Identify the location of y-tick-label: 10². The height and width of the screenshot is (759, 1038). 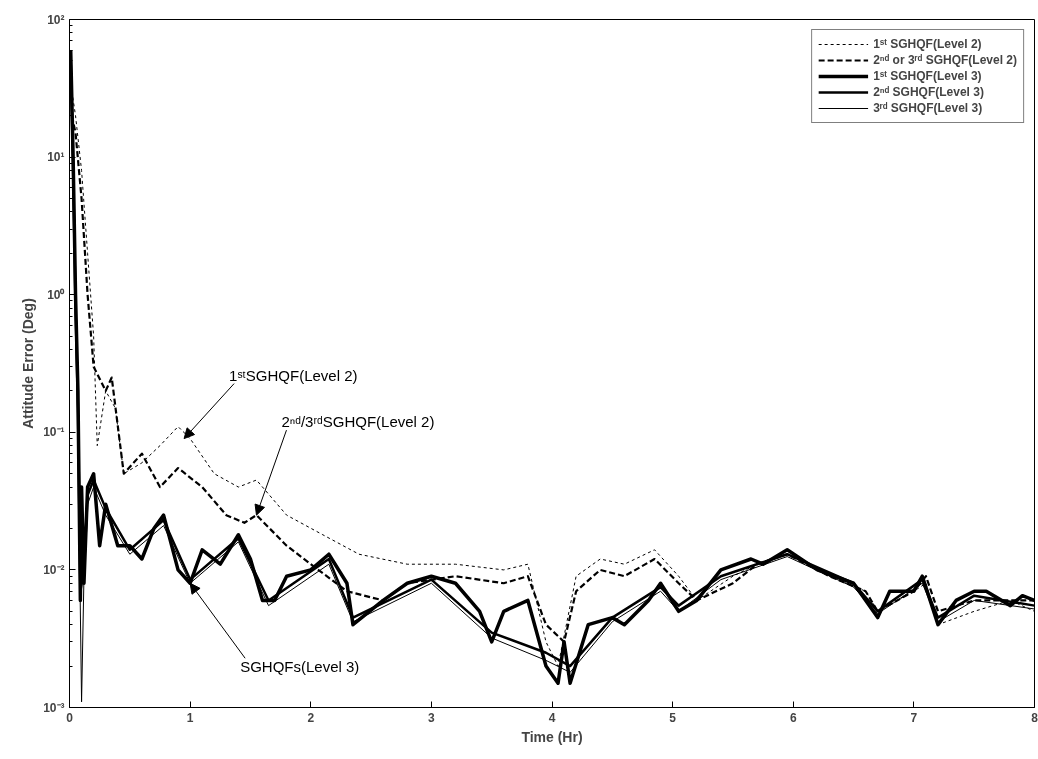
(56, 19).